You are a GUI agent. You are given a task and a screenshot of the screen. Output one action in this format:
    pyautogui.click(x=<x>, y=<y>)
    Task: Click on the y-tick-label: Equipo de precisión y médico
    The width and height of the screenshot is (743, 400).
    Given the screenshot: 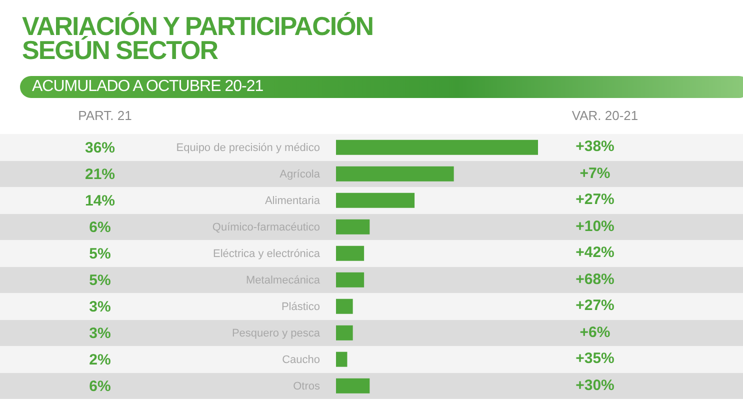 What is the action you would take?
    pyautogui.click(x=248, y=148)
    